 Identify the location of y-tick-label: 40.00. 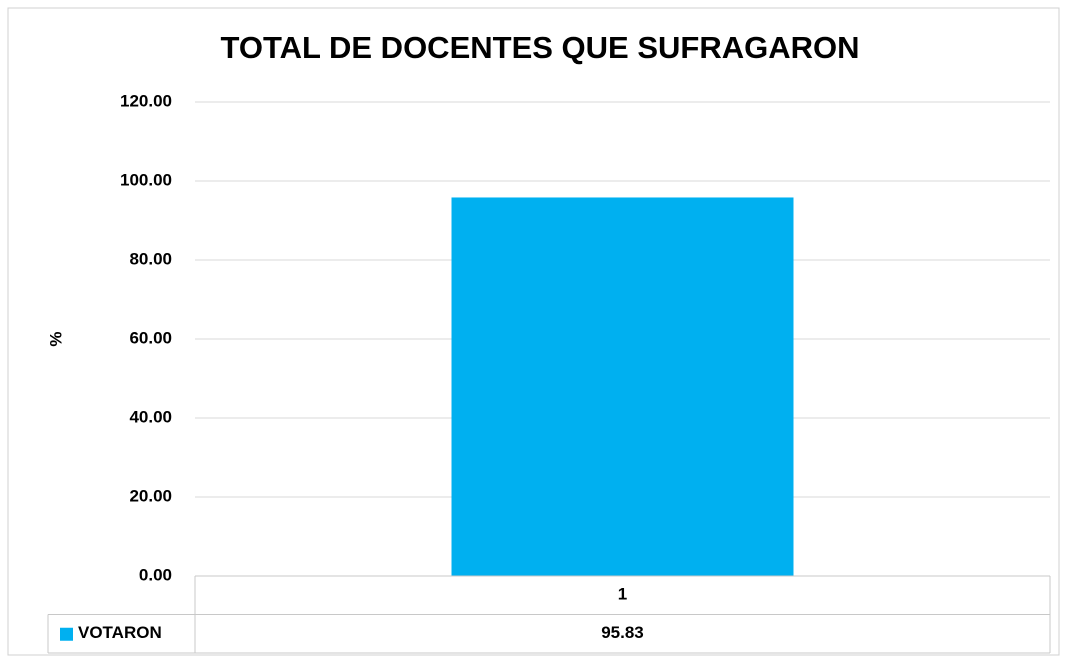
(150, 416).